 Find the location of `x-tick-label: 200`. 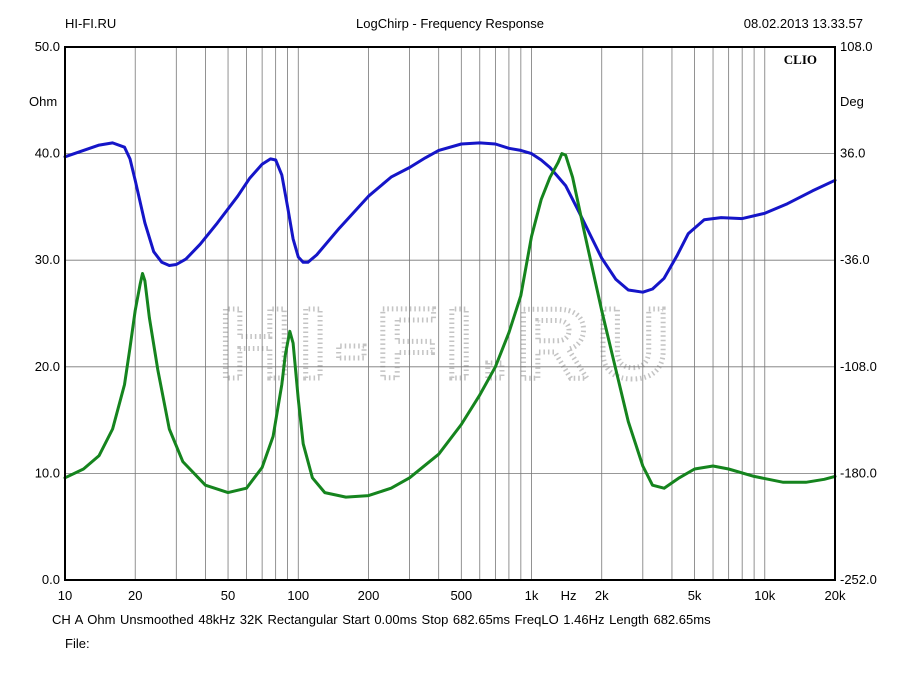

x-tick-label: 200 is located at coordinates (369, 595).